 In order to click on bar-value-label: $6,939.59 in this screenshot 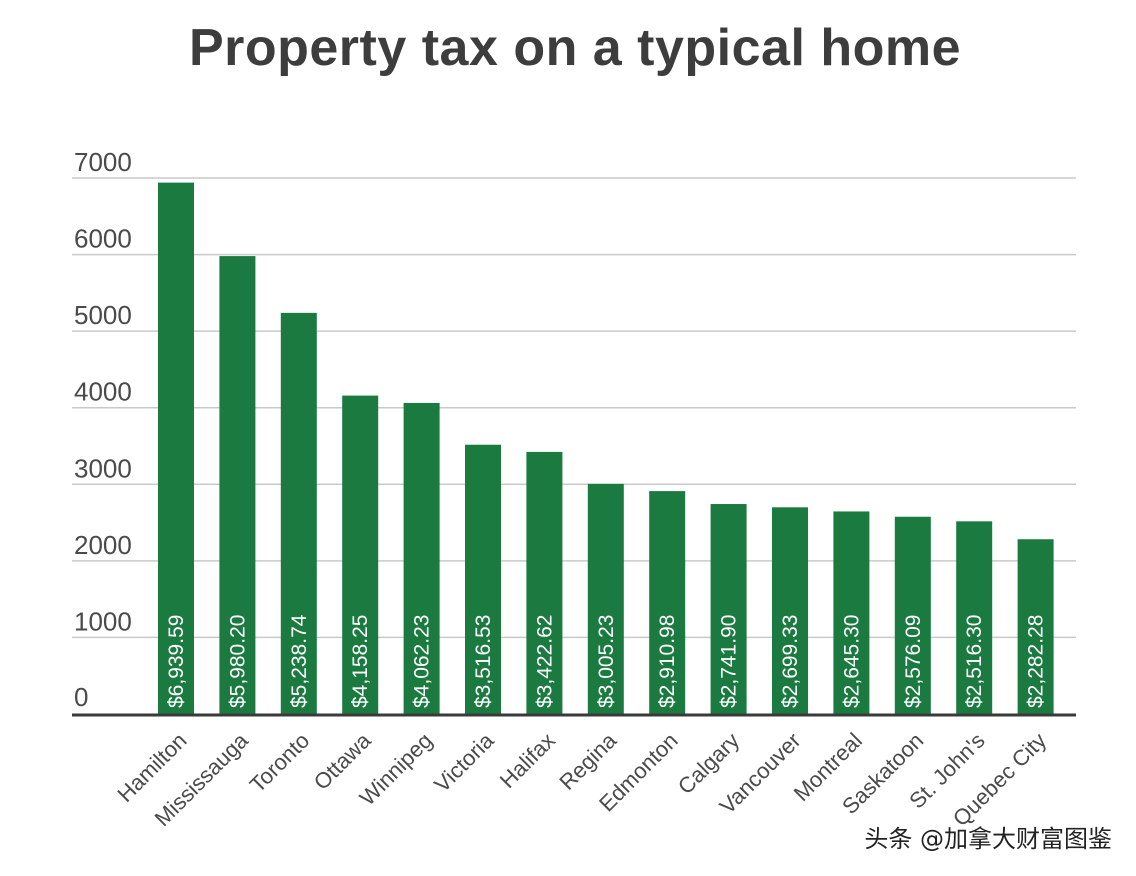, I will do `click(176, 661)`.